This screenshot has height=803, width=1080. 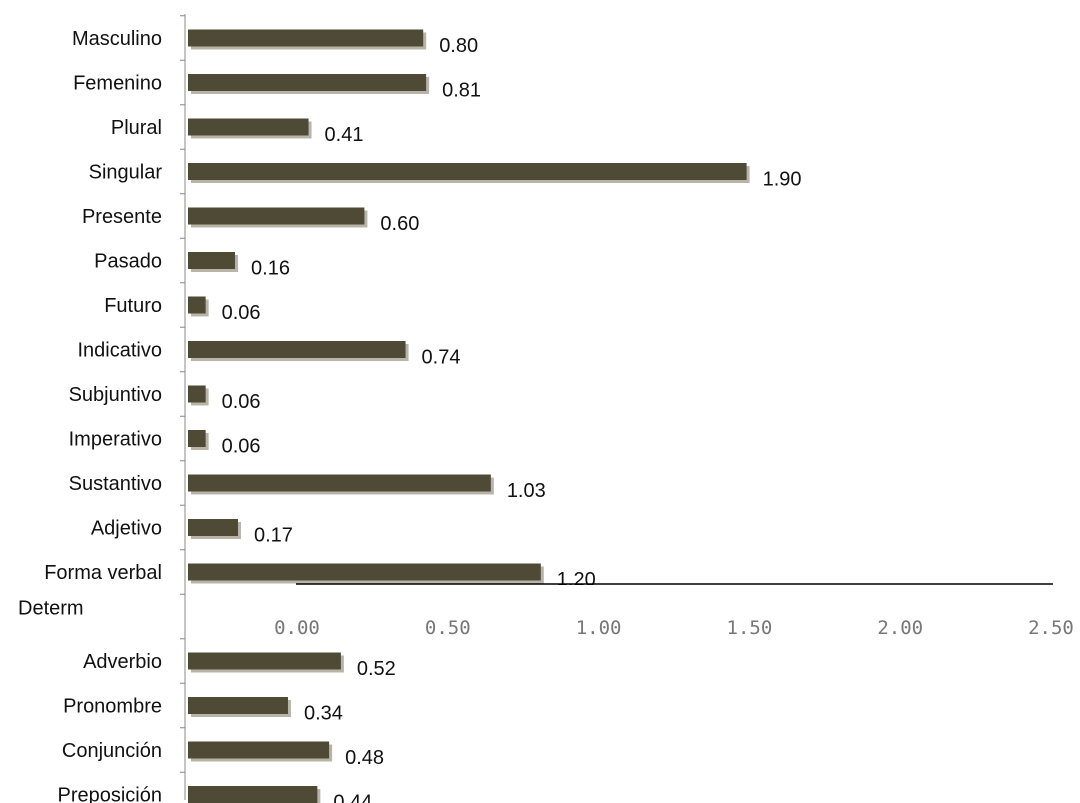 What do you see at coordinates (750, 628) in the screenshot?
I see `x-tick-label: 1.50` at bounding box center [750, 628].